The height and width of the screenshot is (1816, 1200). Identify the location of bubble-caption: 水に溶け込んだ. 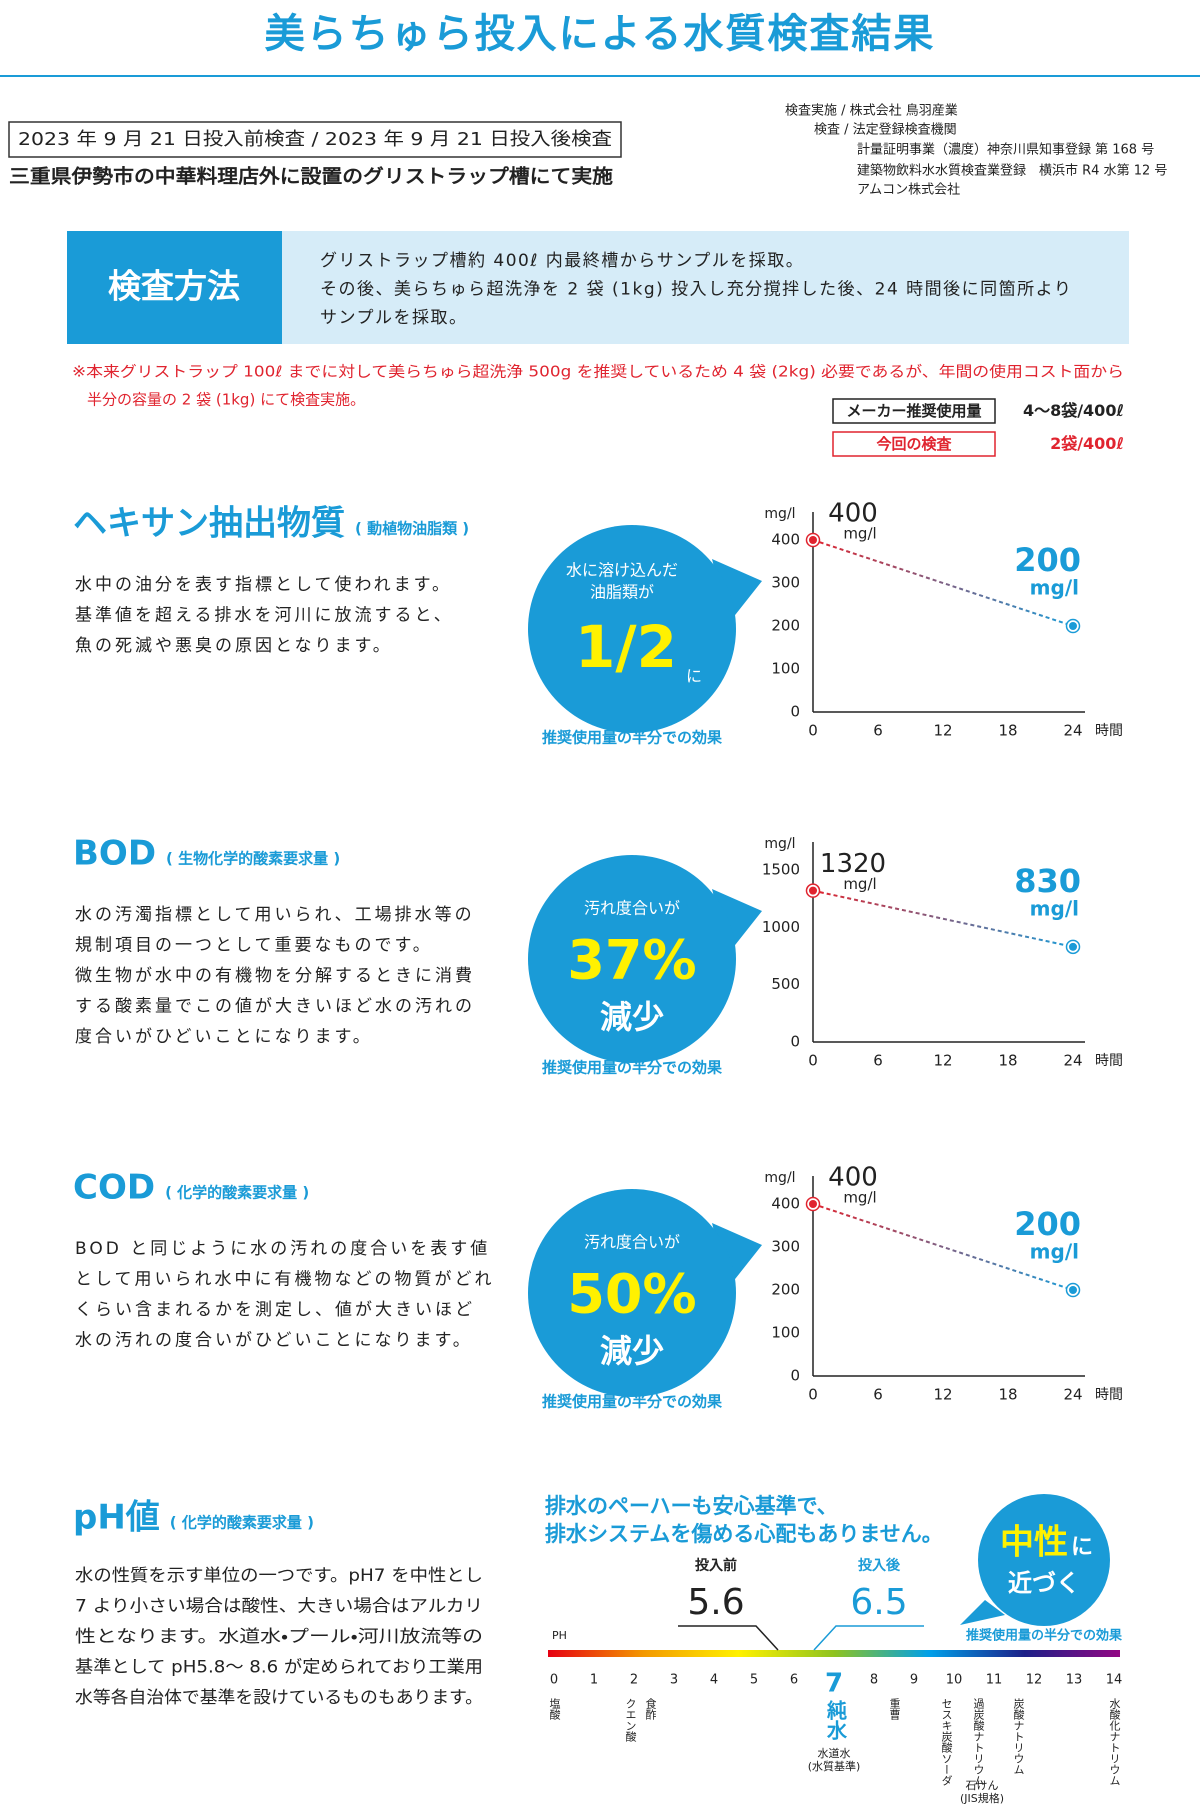
(622, 570).